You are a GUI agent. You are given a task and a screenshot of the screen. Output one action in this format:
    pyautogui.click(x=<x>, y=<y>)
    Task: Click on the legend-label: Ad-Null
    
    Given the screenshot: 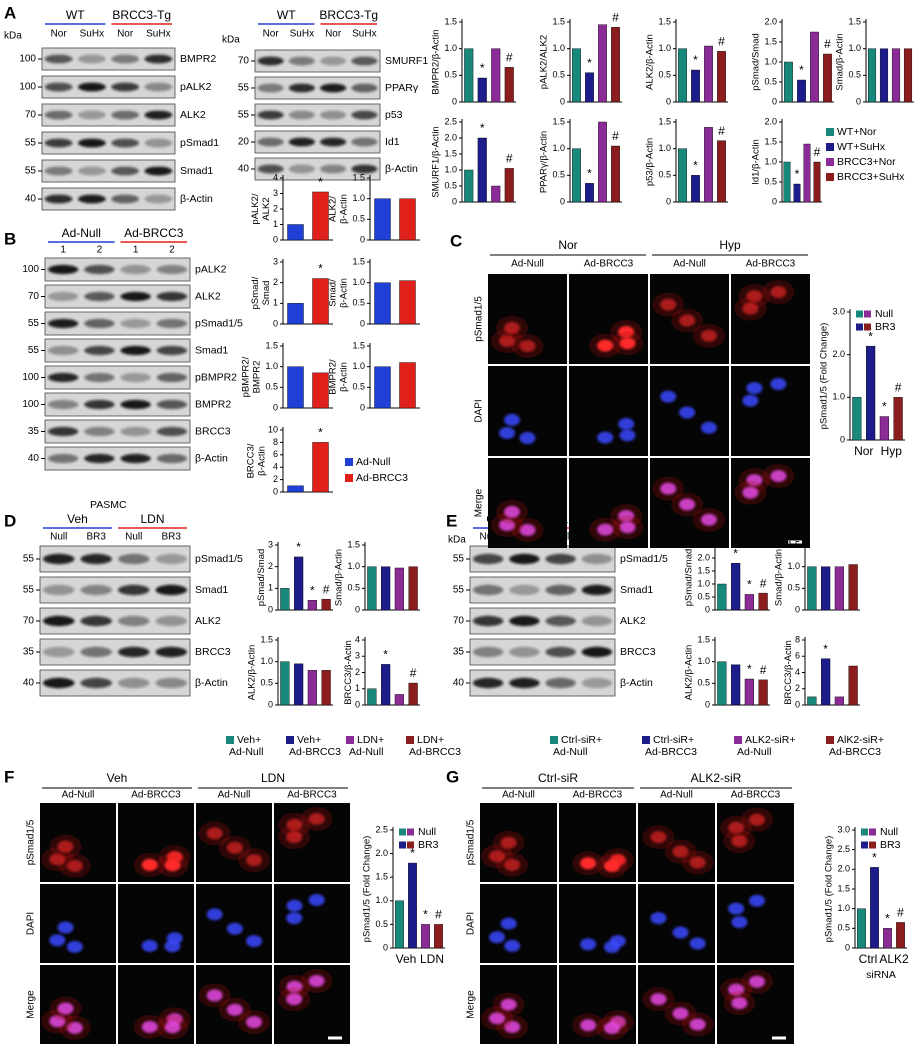 What is the action you would take?
    pyautogui.click(x=366, y=752)
    